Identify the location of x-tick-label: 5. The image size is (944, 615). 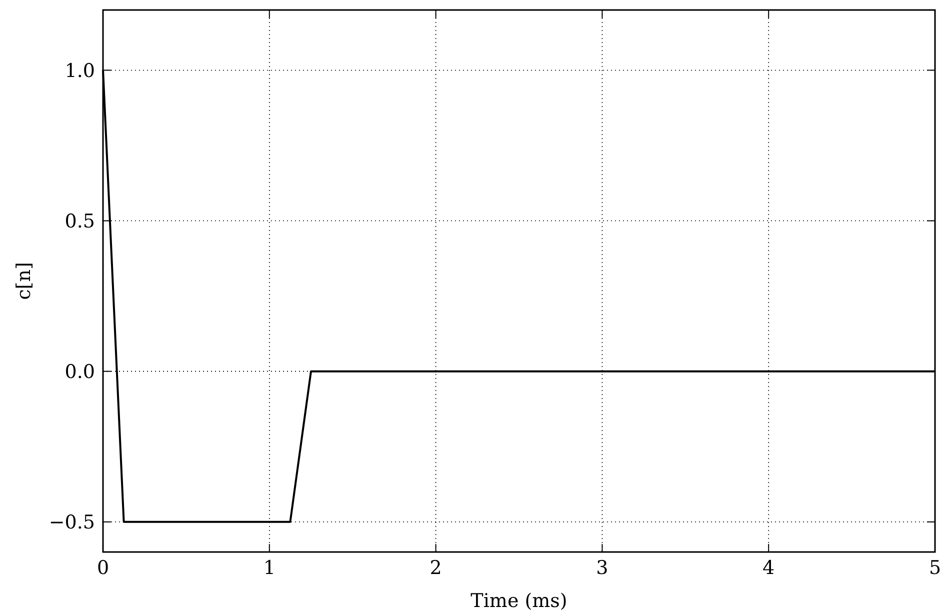
(935, 568).